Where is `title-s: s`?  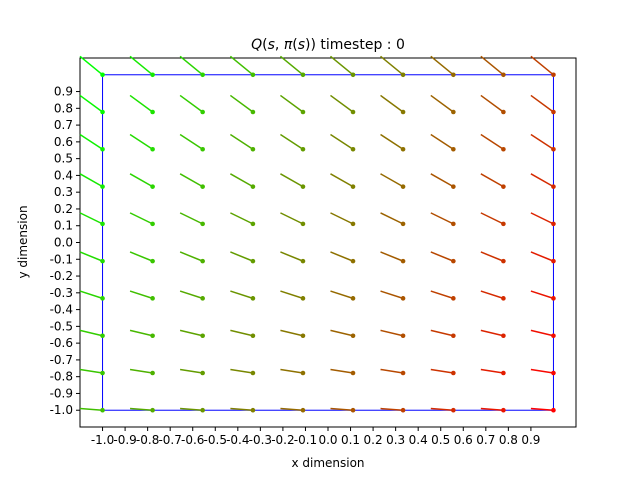 title-s: s is located at coordinates (271, 45).